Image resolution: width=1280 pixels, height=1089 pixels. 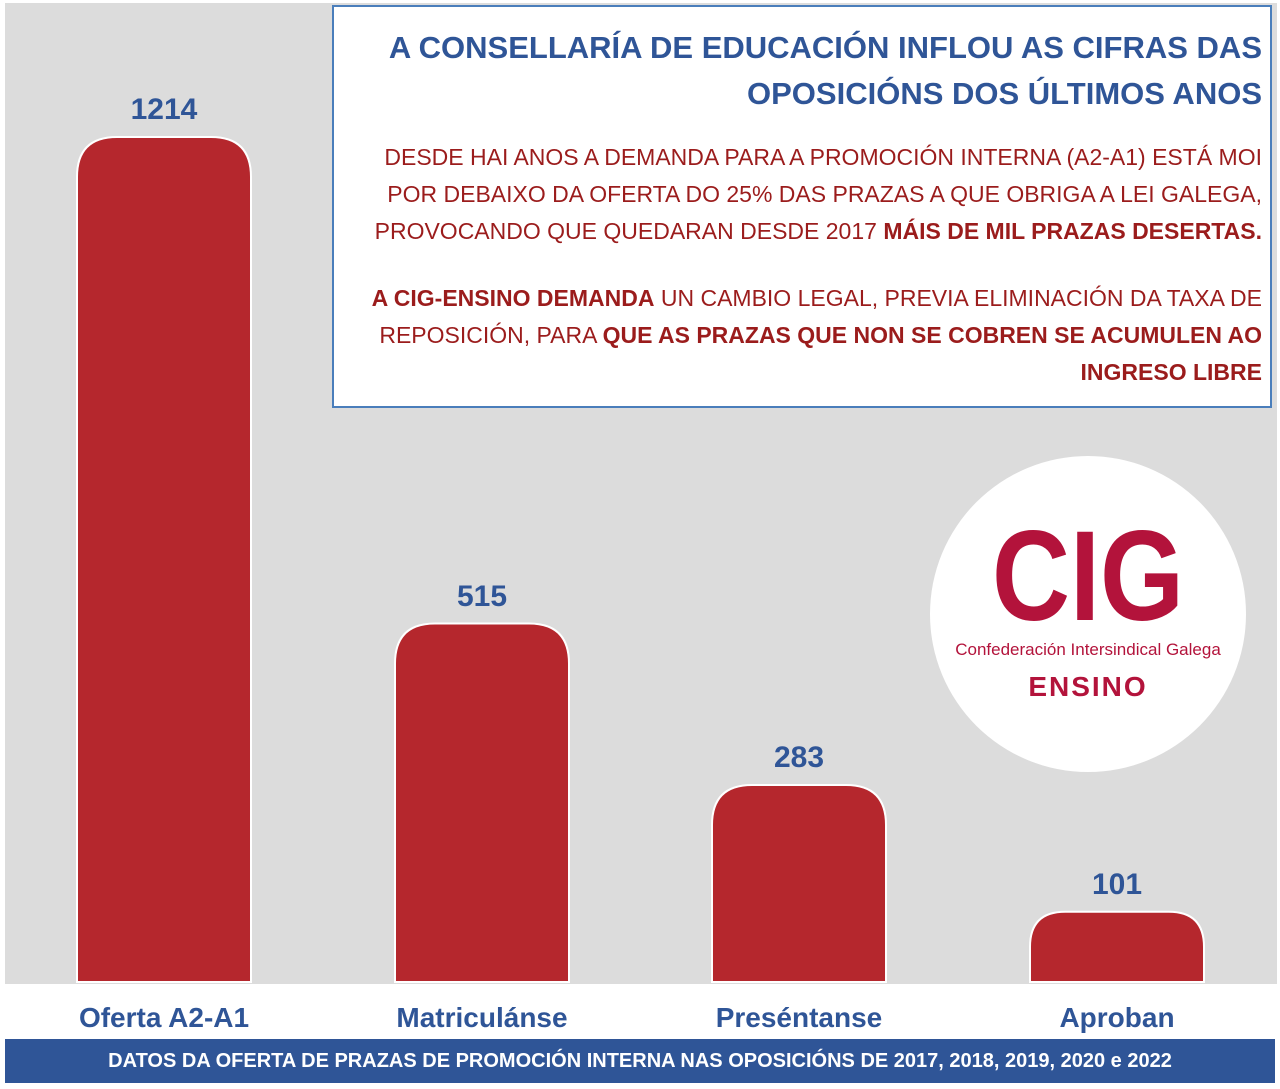 I want to click on cig-logo-letters: CIG, so click(x=1088, y=572).